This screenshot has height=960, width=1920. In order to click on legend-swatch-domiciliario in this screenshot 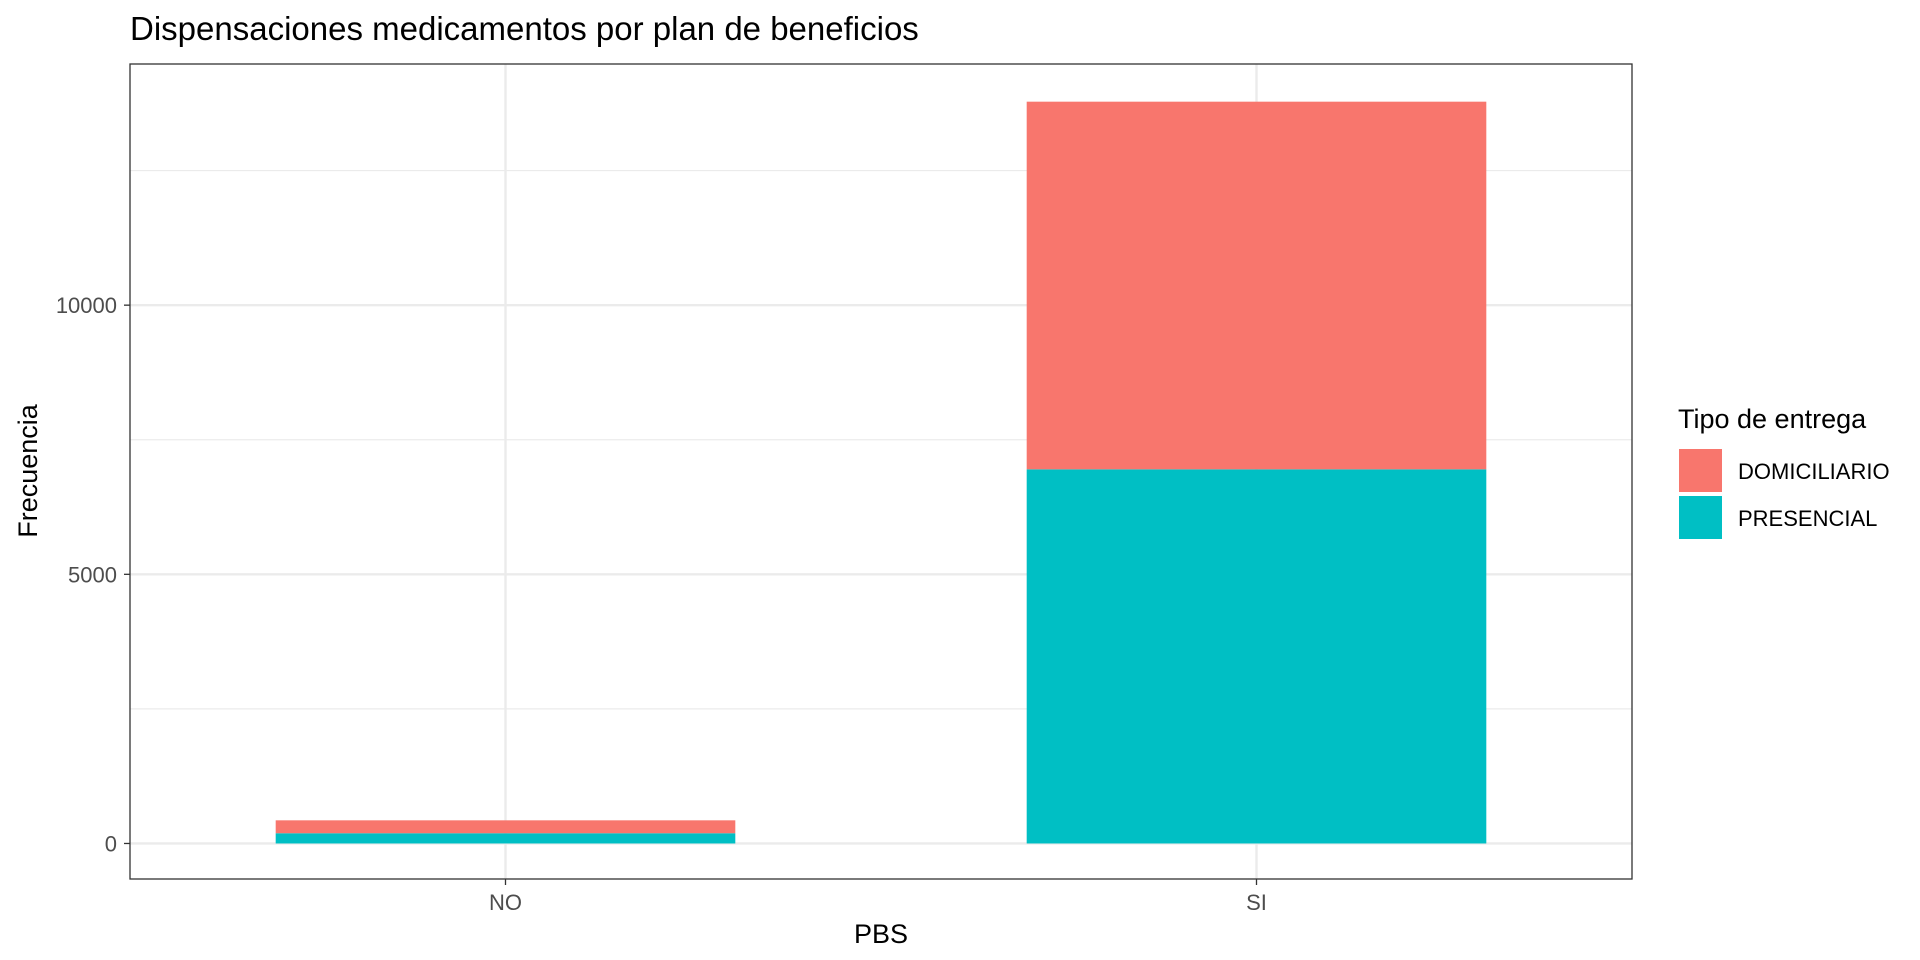, I will do `click(1700, 470)`.